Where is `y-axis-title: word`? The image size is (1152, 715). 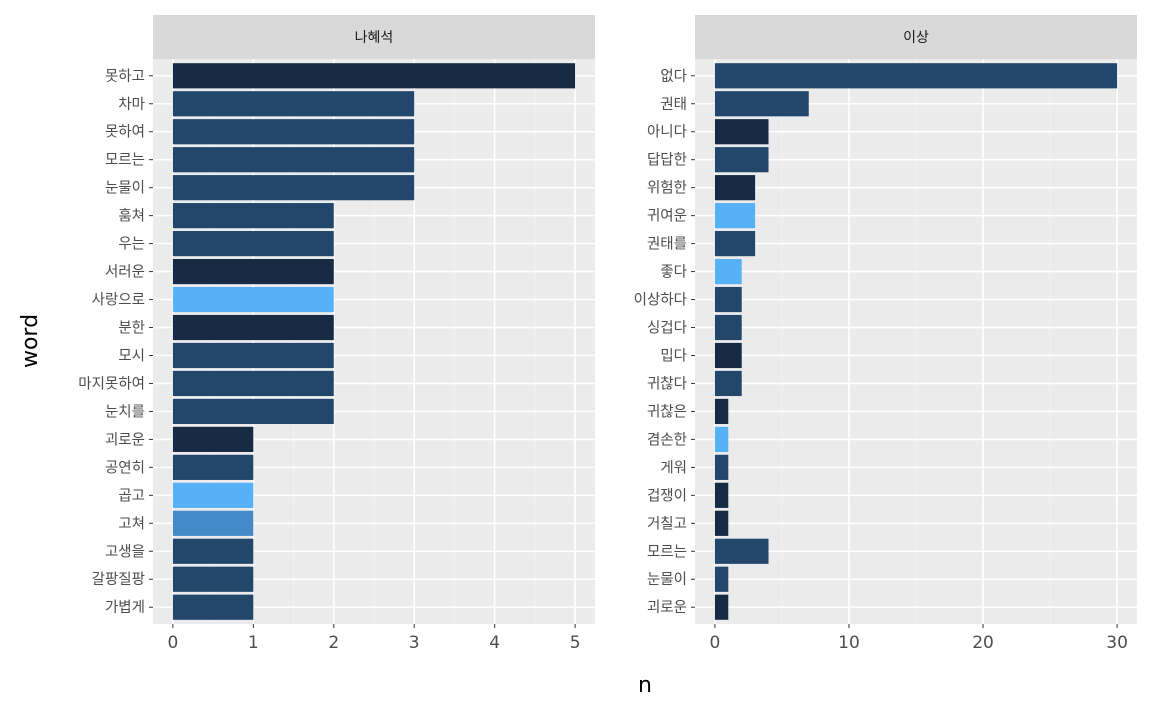
y-axis-title: word is located at coordinates (30, 341).